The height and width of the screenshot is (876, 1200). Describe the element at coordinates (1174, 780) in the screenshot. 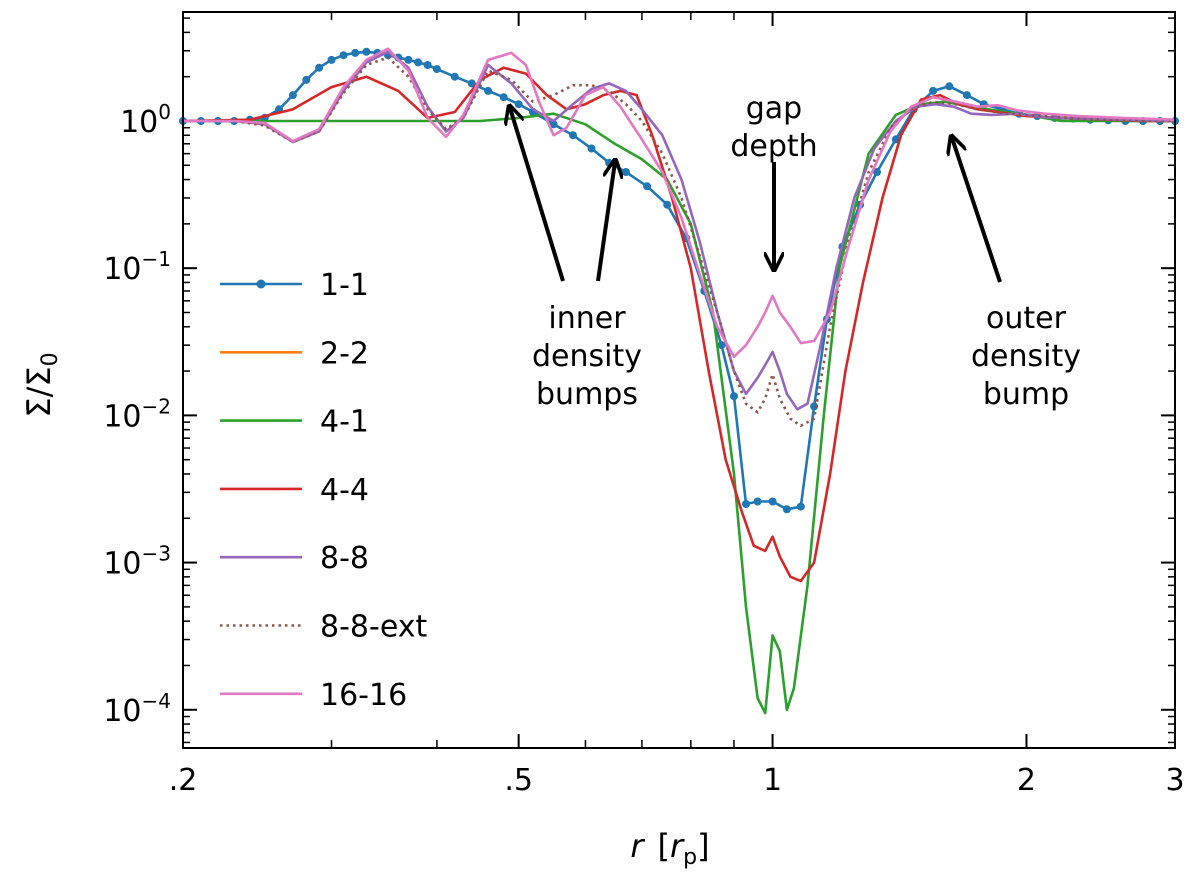

I see `x-tick-label: 3` at that location.